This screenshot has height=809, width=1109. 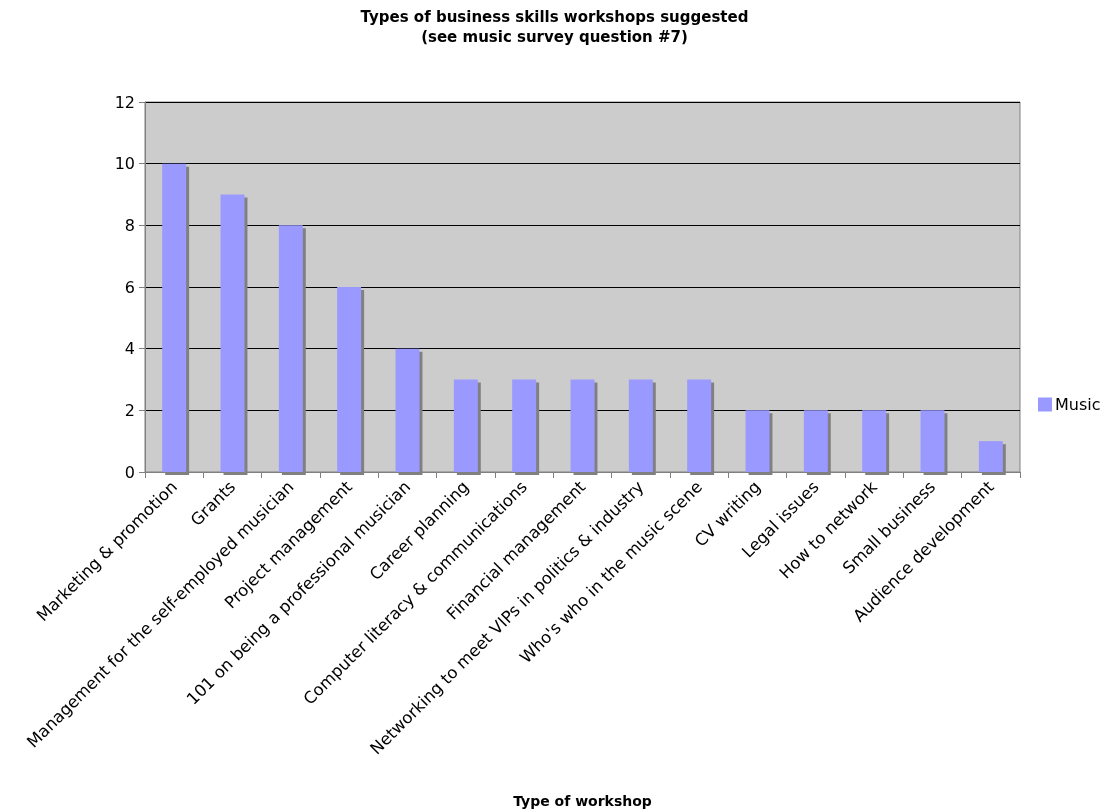 What do you see at coordinates (129, 349) in the screenshot?
I see `y-tick-label: 4` at bounding box center [129, 349].